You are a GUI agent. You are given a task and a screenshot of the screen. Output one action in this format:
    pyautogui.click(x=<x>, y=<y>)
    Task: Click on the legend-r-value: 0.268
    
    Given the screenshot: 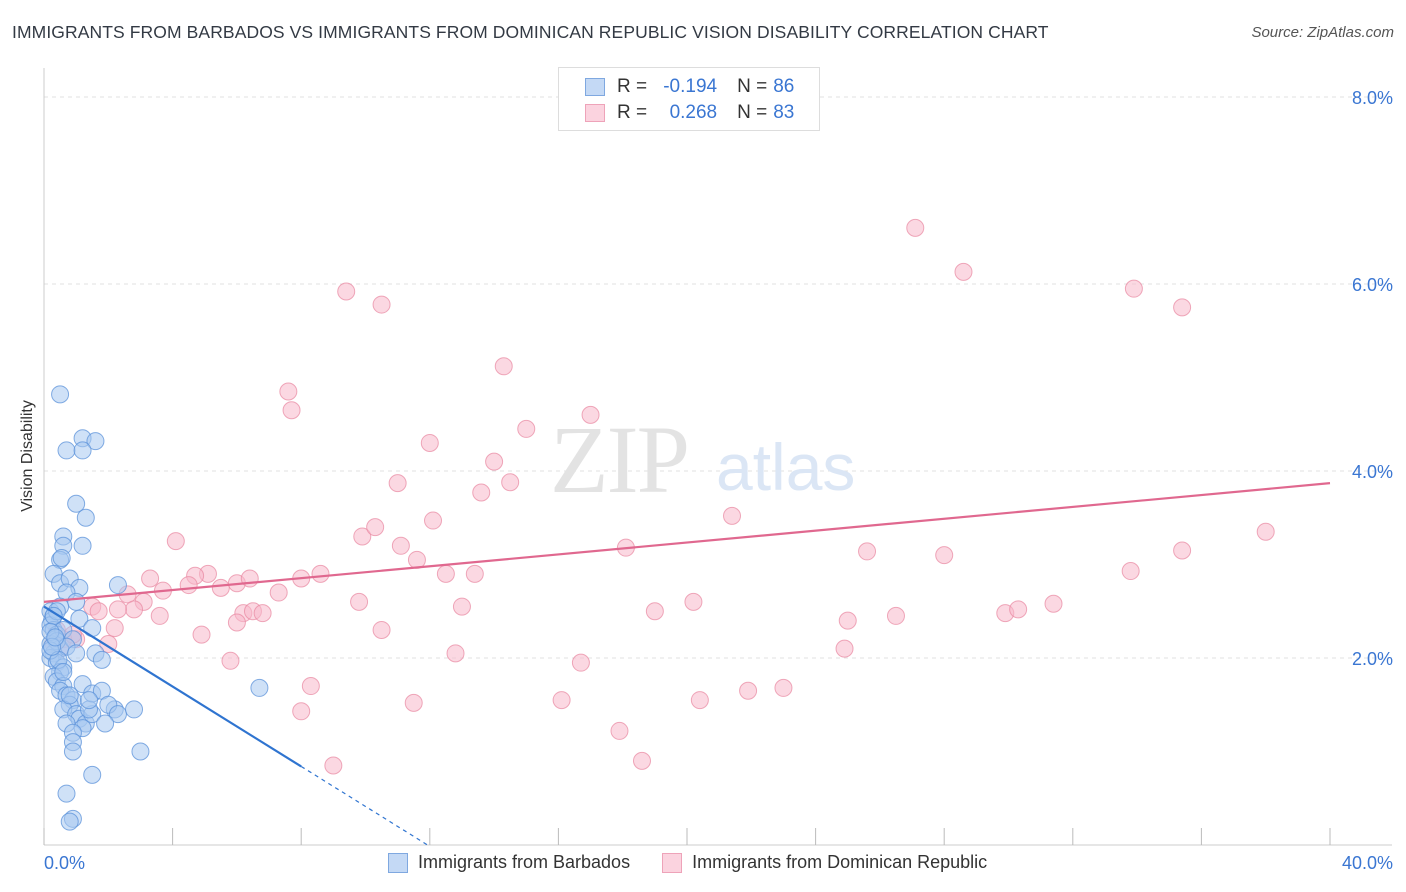 What is the action you would take?
    pyautogui.click(x=693, y=112)
    